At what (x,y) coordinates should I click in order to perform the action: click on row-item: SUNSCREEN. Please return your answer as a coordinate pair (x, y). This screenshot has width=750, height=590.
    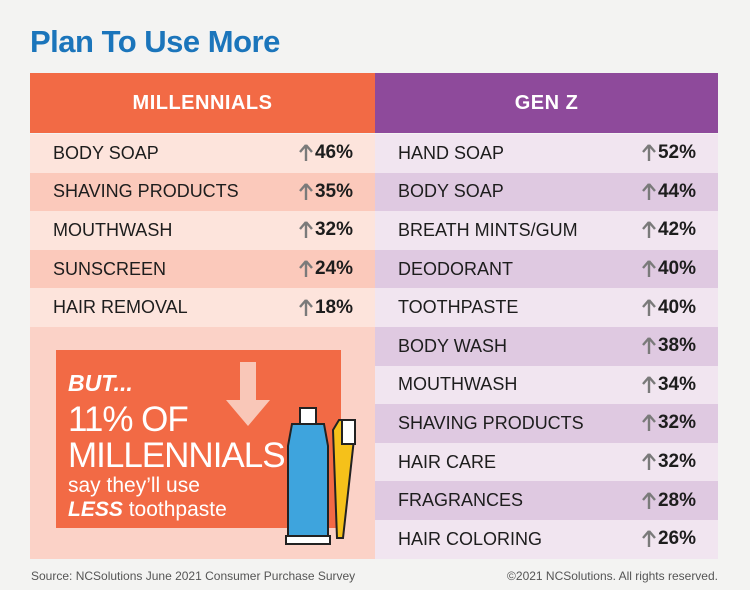
    Looking at the image, I should click on (110, 268).